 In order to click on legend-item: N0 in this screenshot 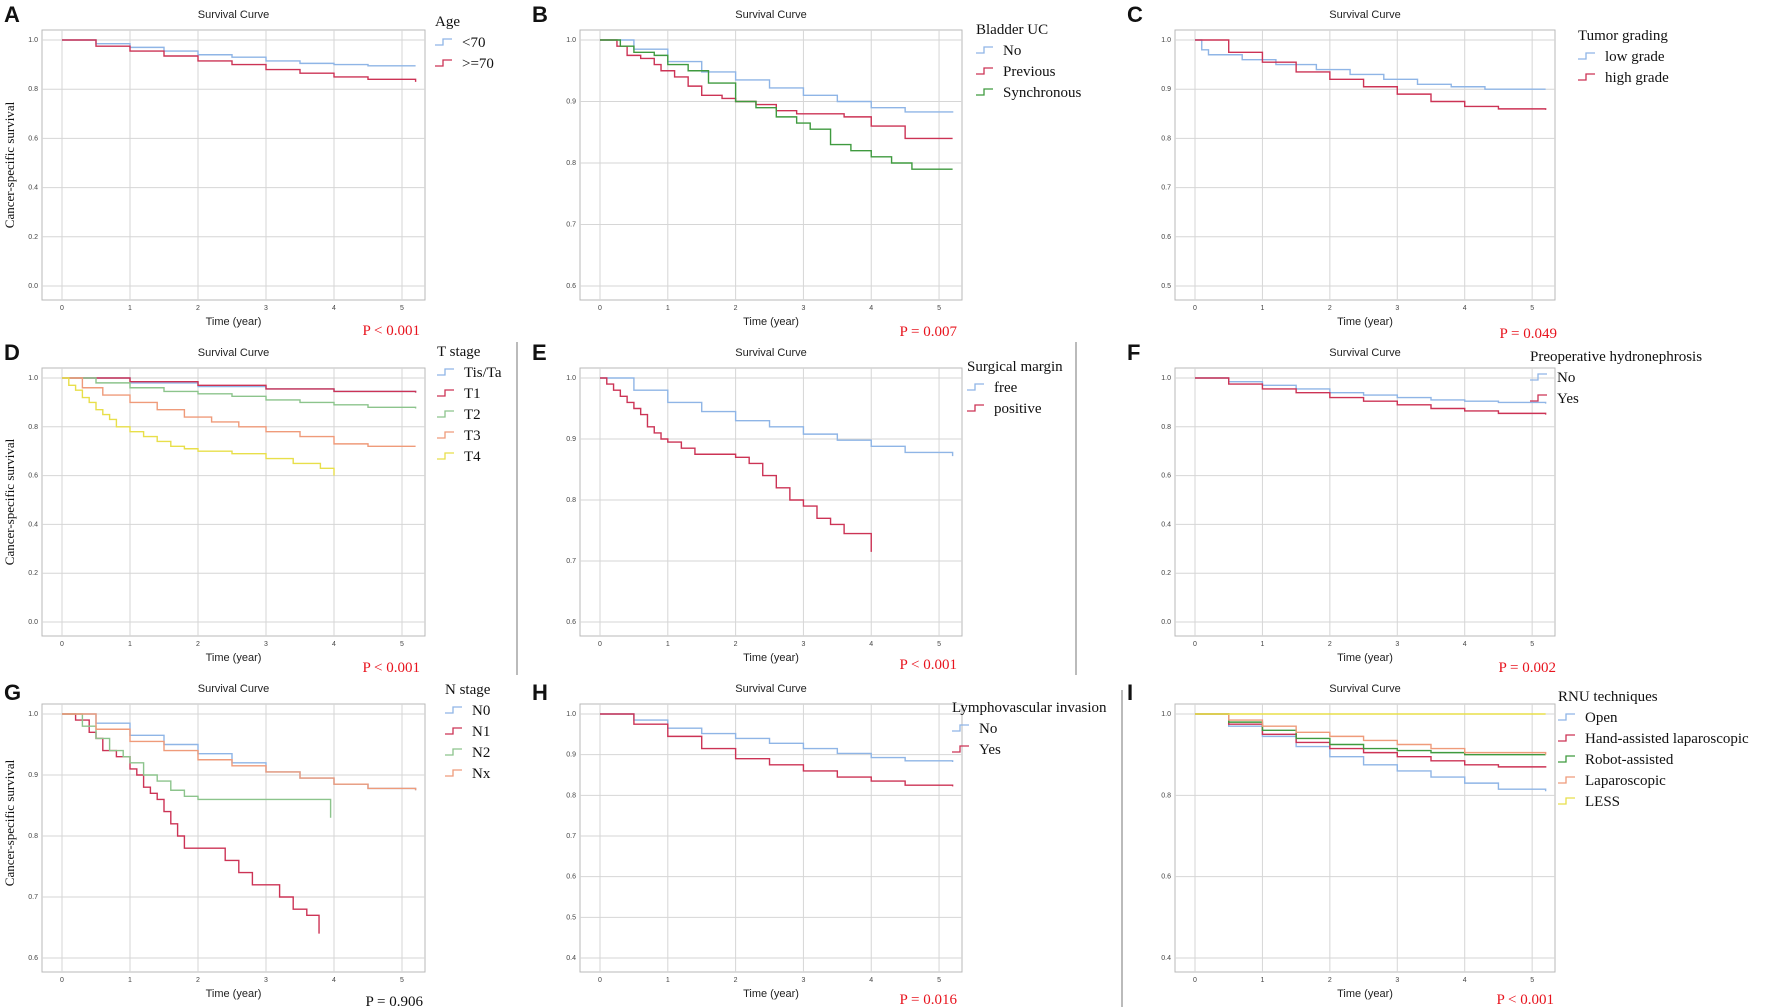, I will do `click(481, 711)`.